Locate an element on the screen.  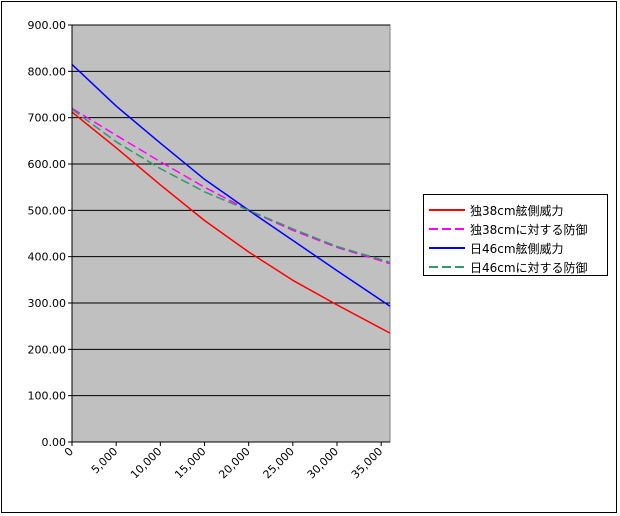
y-tick-label: 400.00 is located at coordinates (47, 257).